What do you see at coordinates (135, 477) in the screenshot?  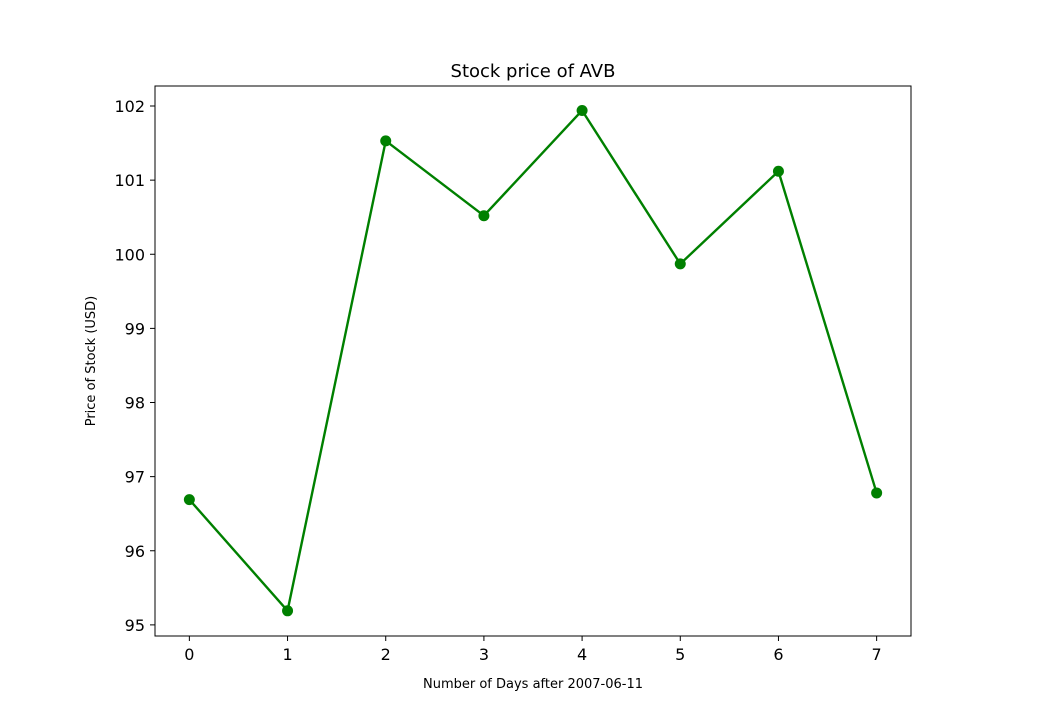 I see `y-tick-label: 97` at bounding box center [135, 477].